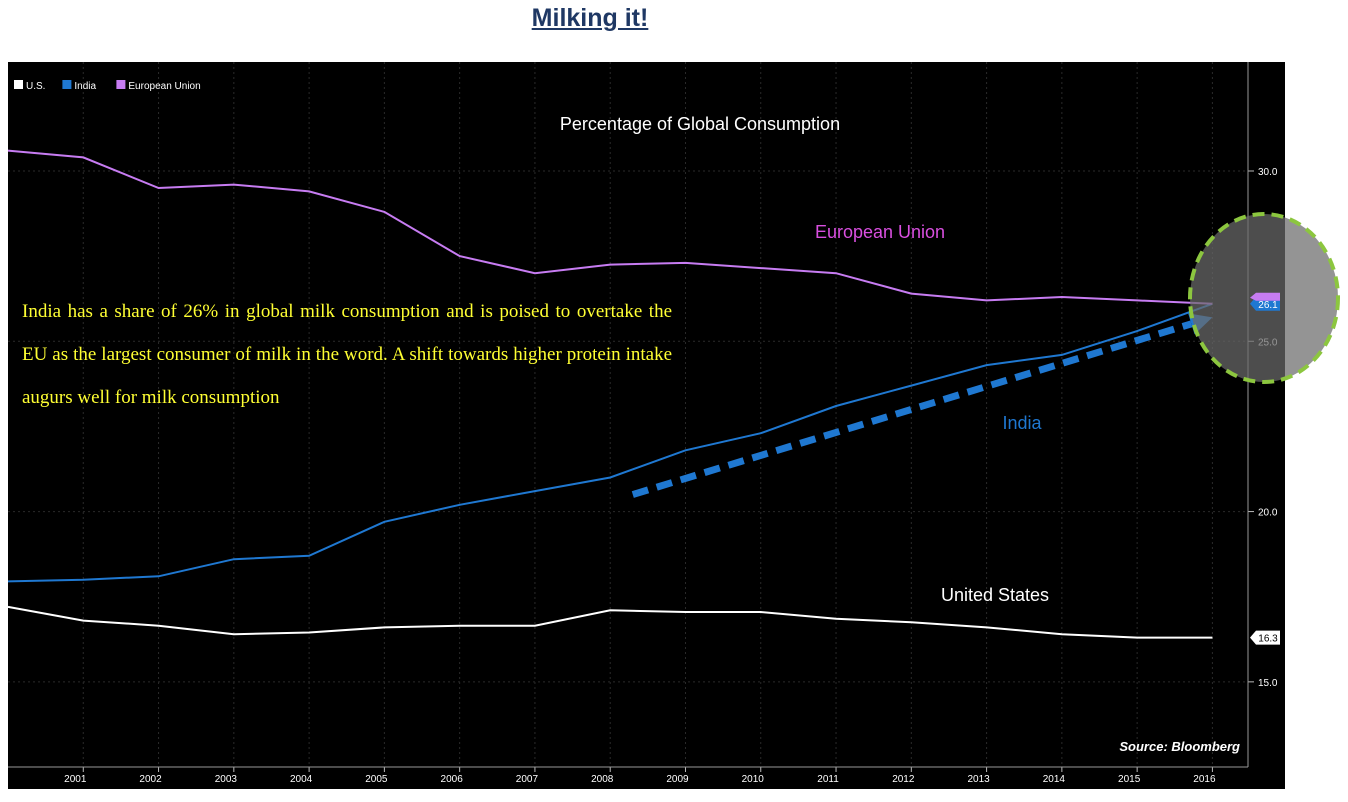 The image size is (1348, 802). Describe the element at coordinates (35, 86) in the screenshot. I see `legend-label: U.S.` at that location.